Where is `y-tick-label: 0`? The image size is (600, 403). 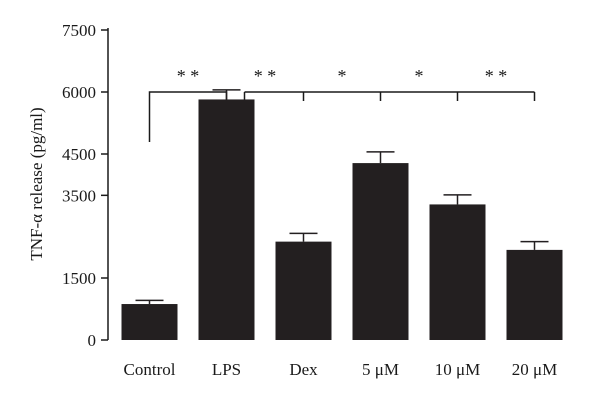
y-tick-label: 0 is located at coordinates (92, 340).